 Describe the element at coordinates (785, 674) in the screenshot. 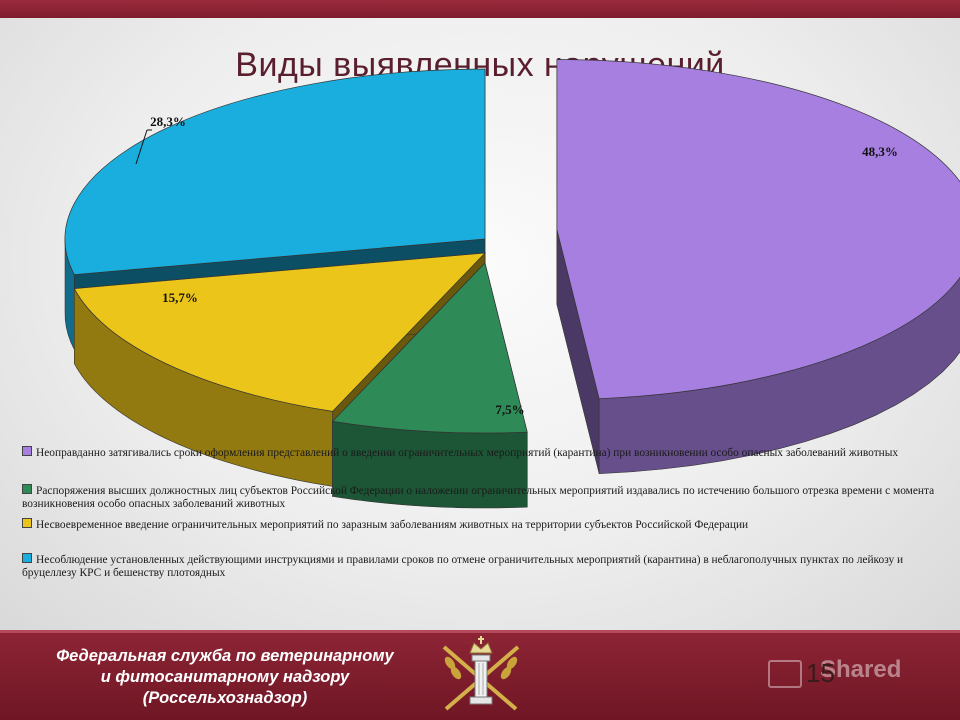

I see `presentation-icon` at that location.